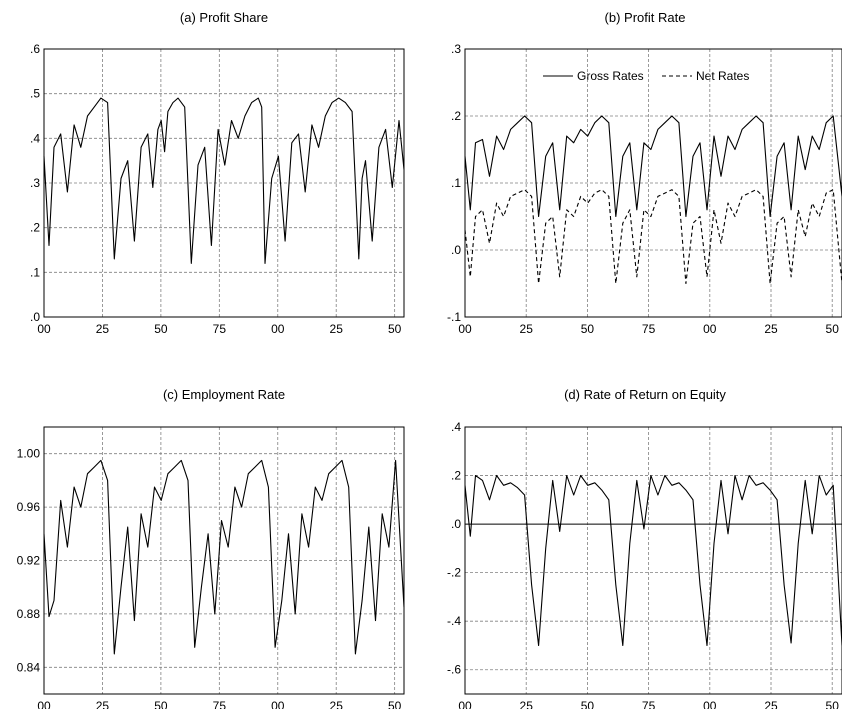 The width and height of the screenshot is (842, 709). I want to click on y-tick-label: -.1, so click(454, 317).